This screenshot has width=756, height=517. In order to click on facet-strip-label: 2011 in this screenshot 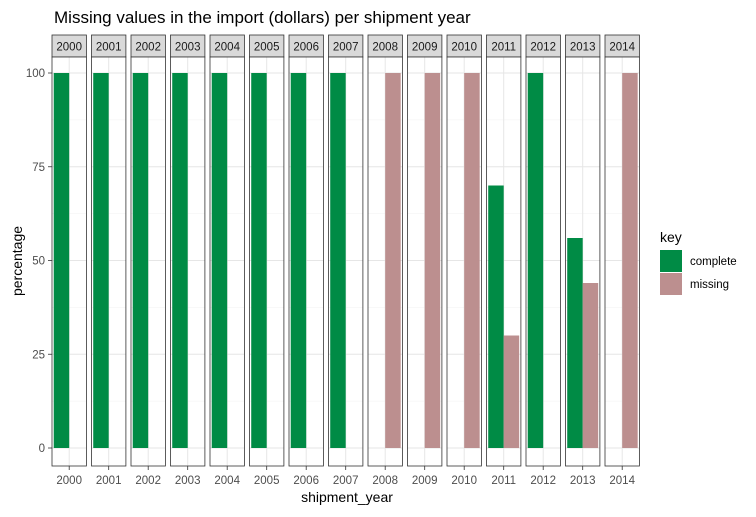, I will do `click(503, 48)`.